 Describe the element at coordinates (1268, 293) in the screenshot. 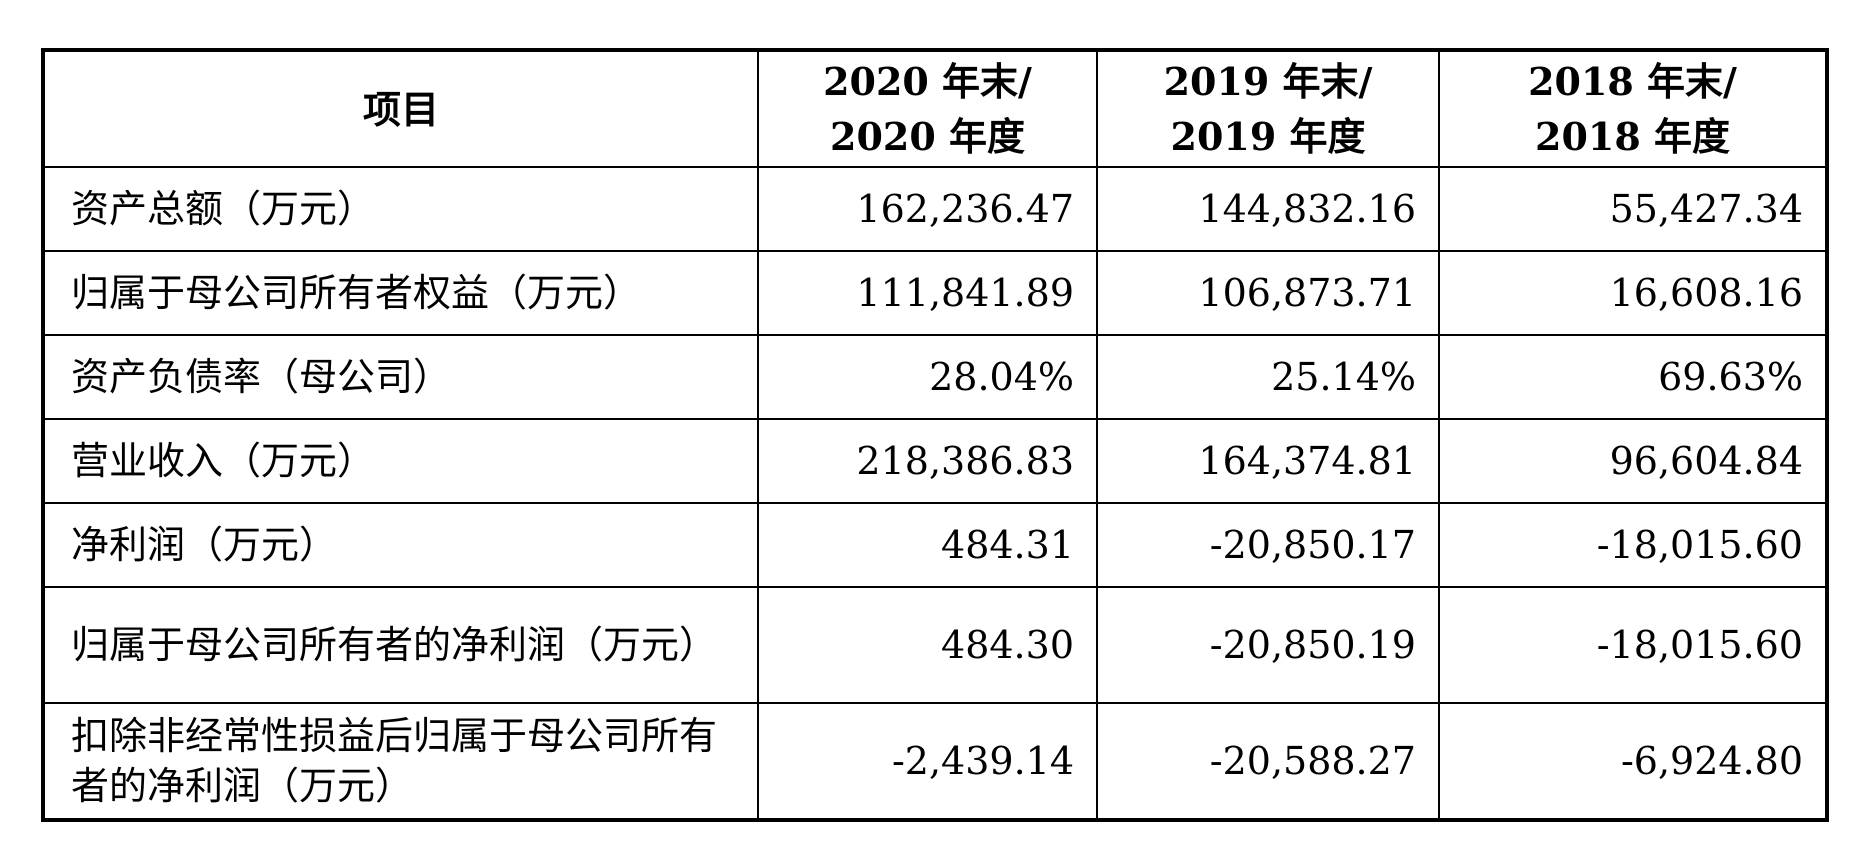

I see `value-2019: 106,873.71` at that location.